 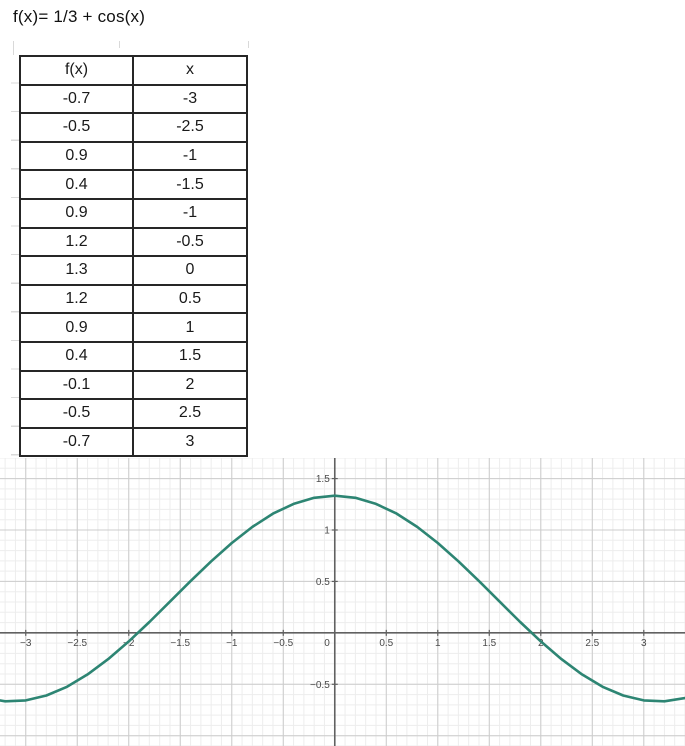 I want to click on x-tick-label: −3, so click(x=26, y=643).